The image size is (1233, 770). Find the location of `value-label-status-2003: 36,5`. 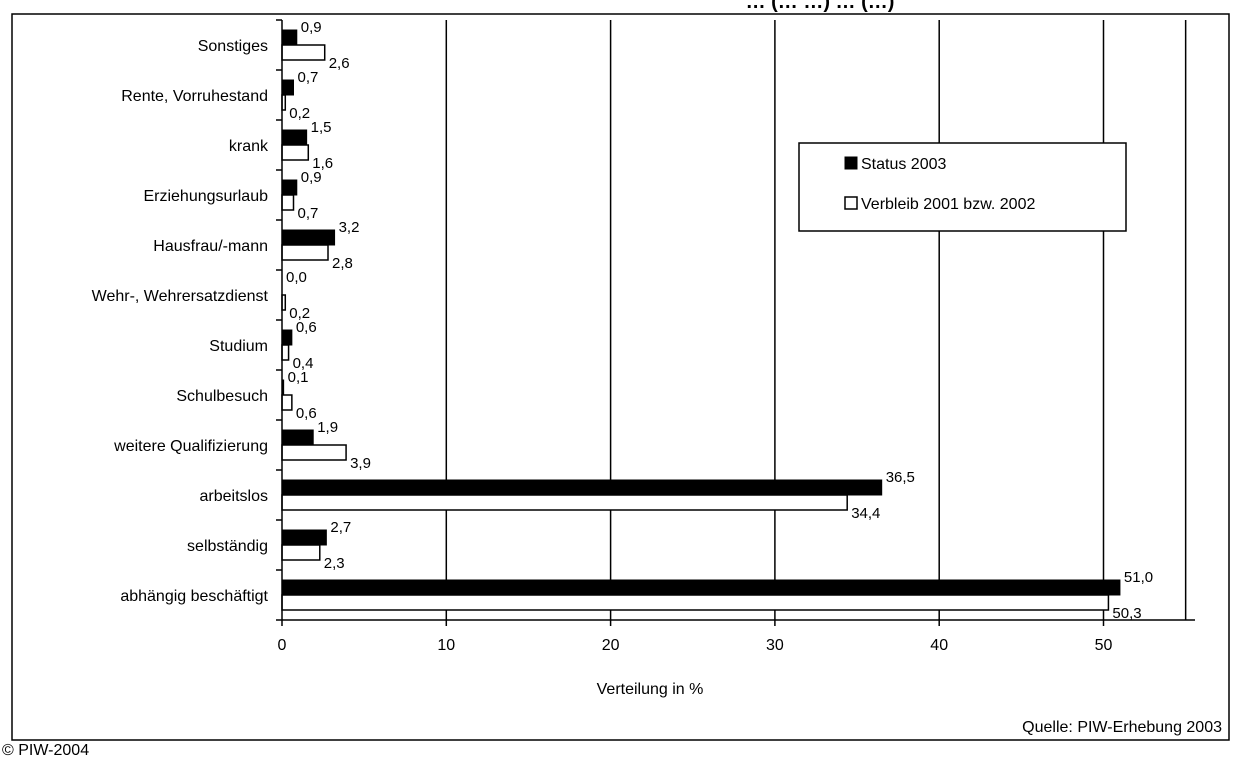

value-label-status-2003: 36,5 is located at coordinates (900, 477).